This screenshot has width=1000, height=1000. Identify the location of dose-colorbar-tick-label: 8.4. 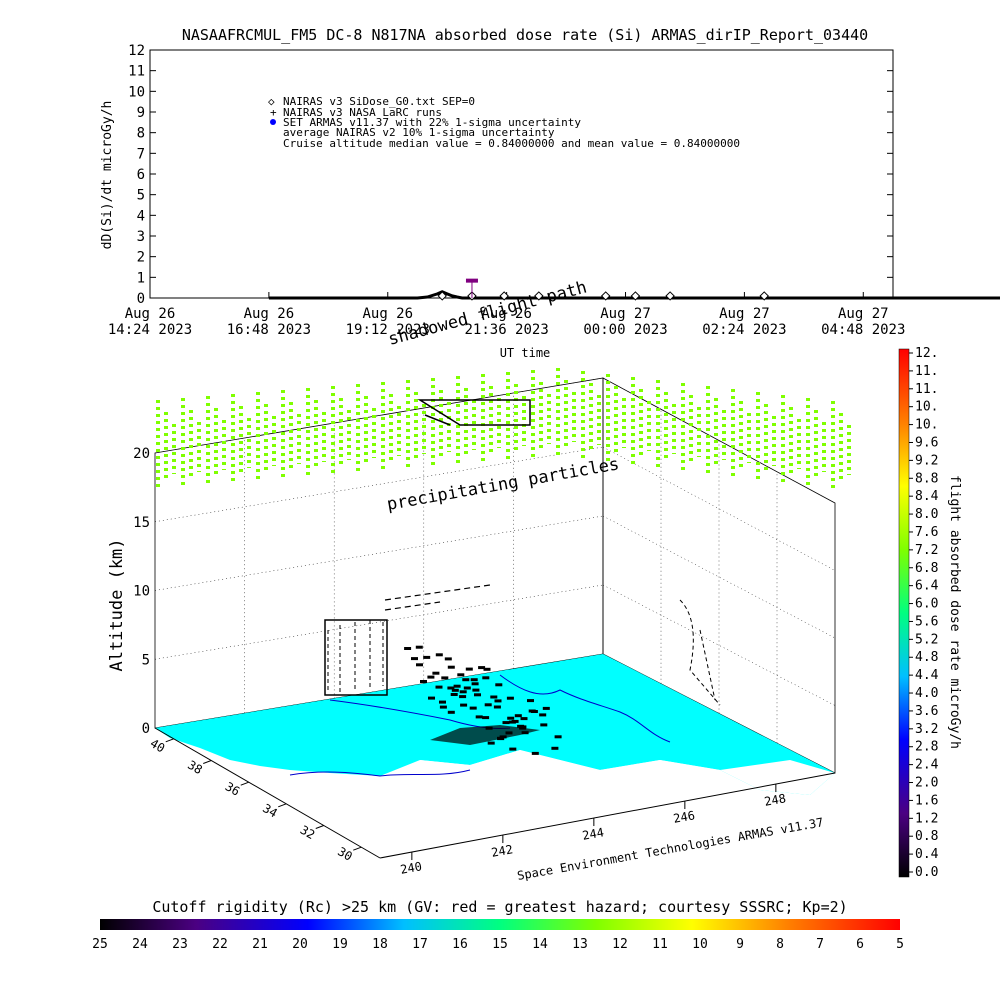
(927, 496).